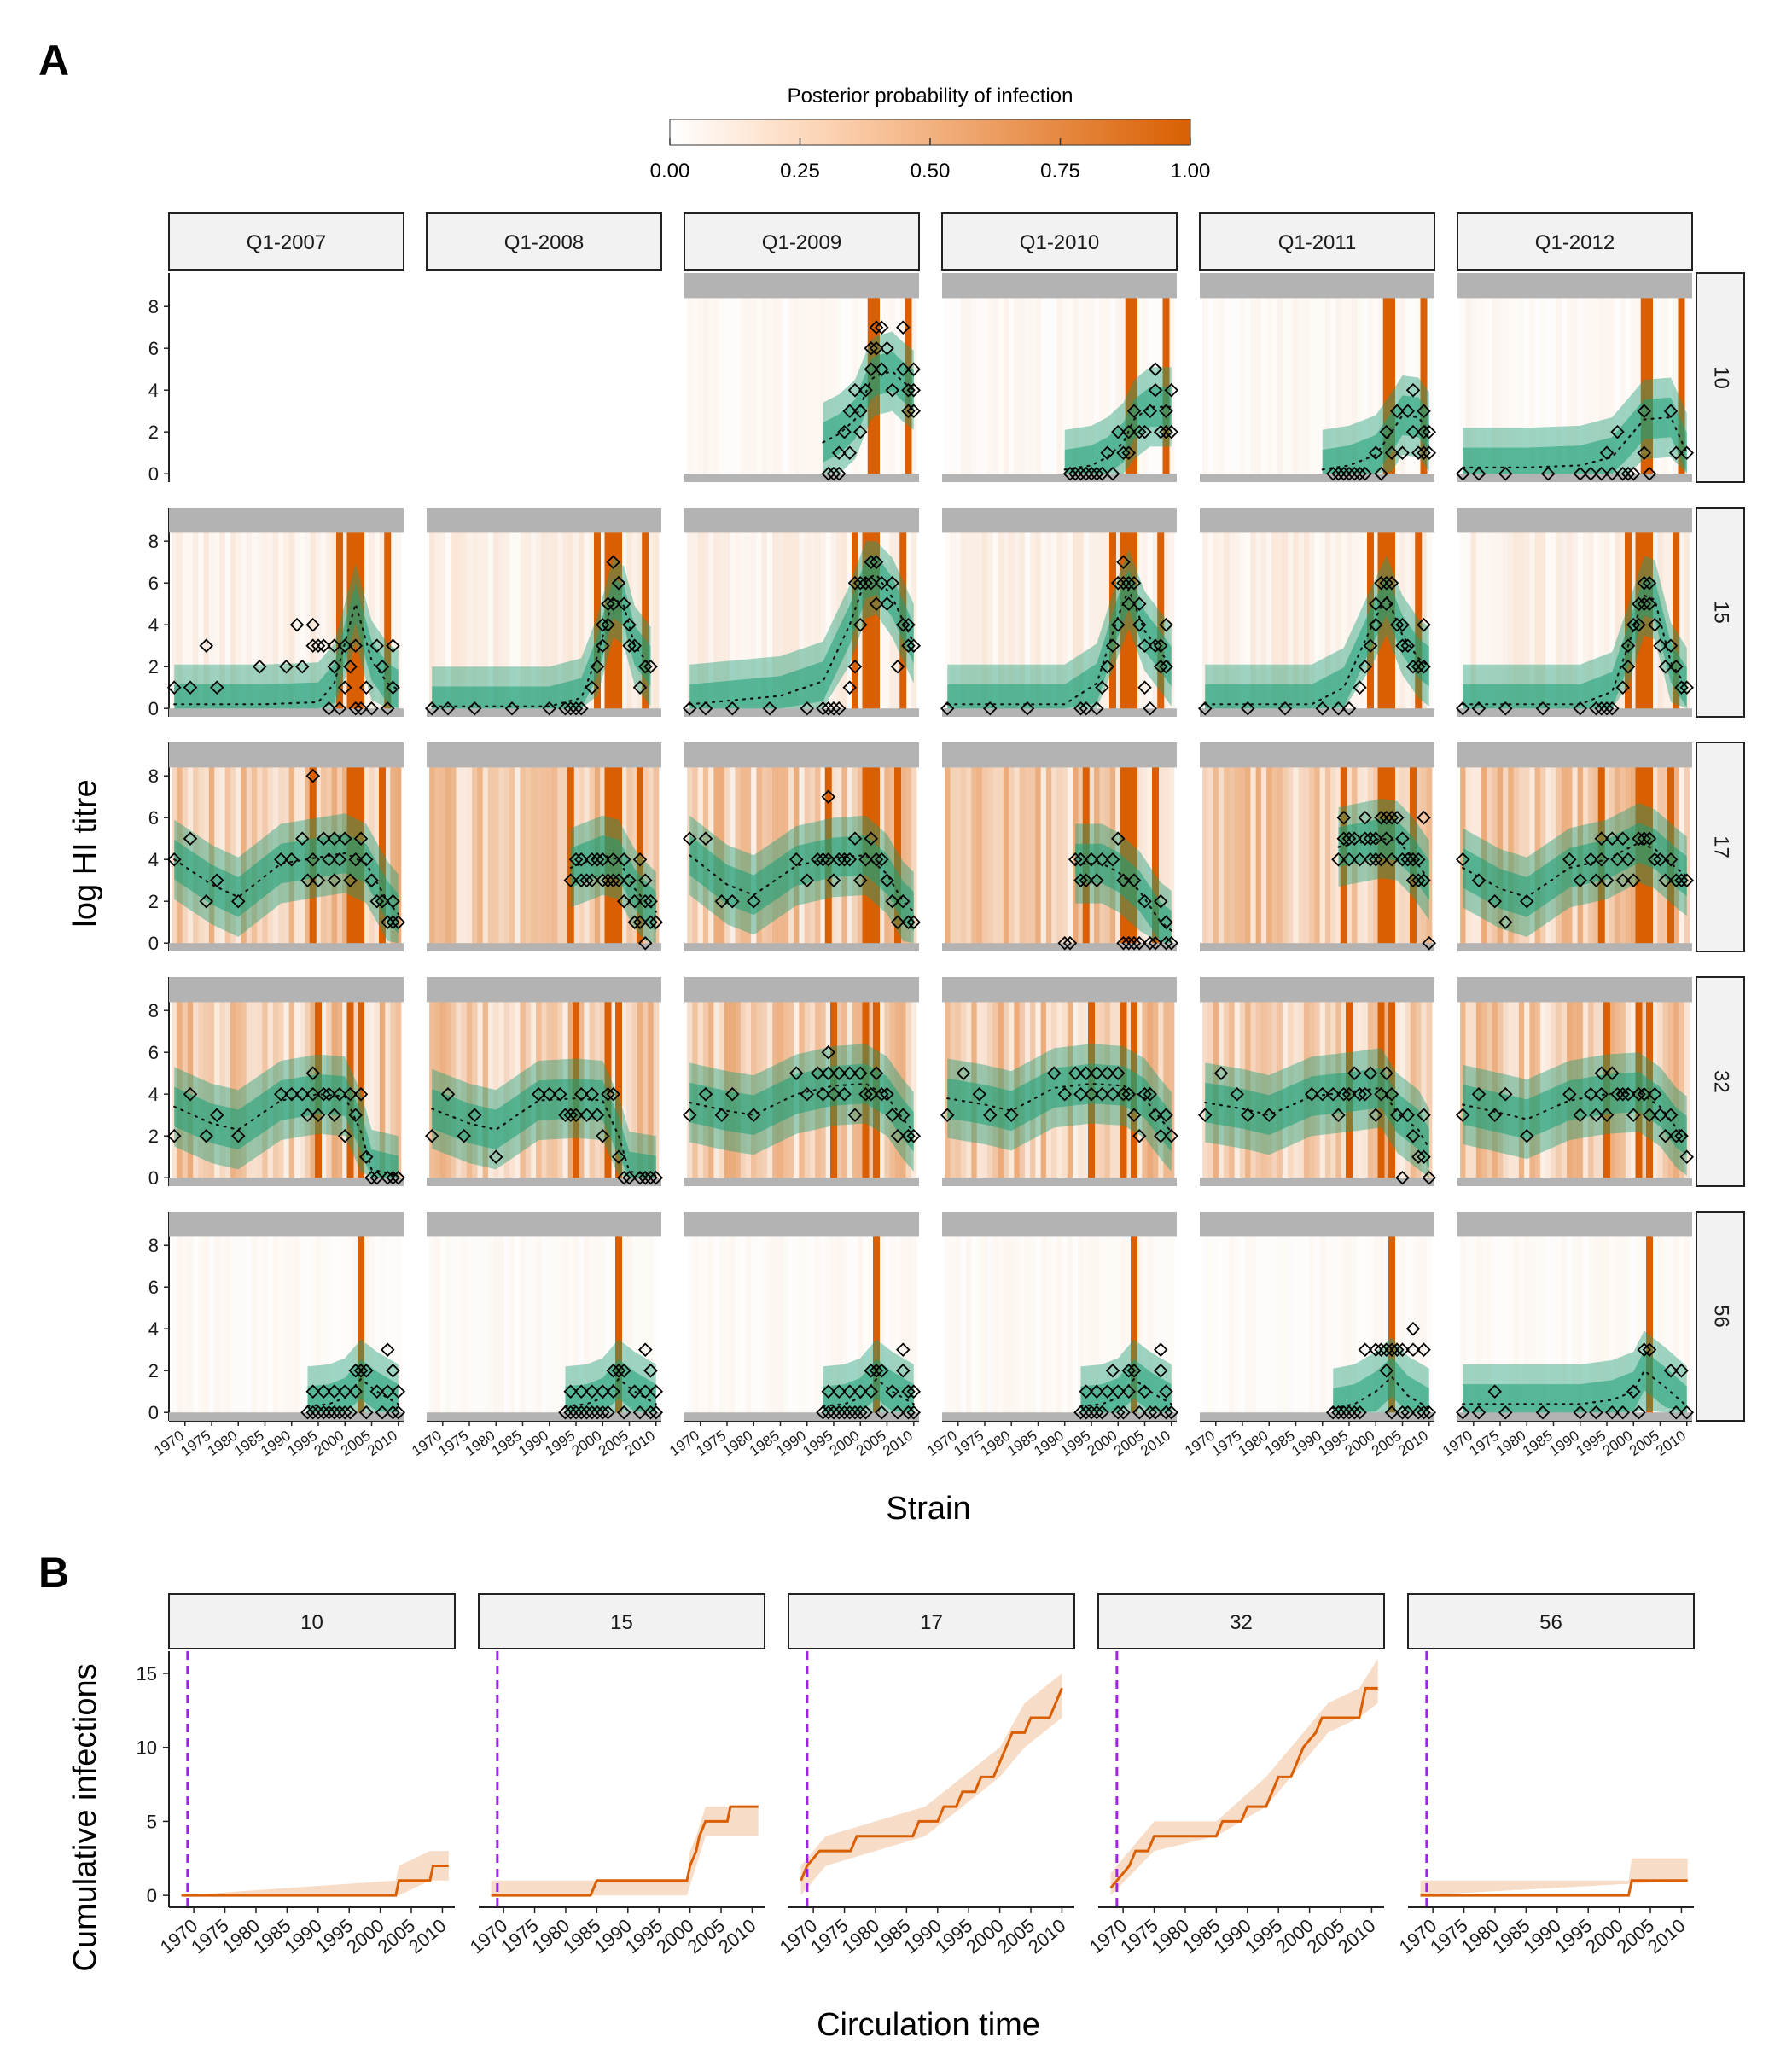  What do you see at coordinates (1317, 242) in the screenshot?
I see `column-strip: Q1-2011` at bounding box center [1317, 242].